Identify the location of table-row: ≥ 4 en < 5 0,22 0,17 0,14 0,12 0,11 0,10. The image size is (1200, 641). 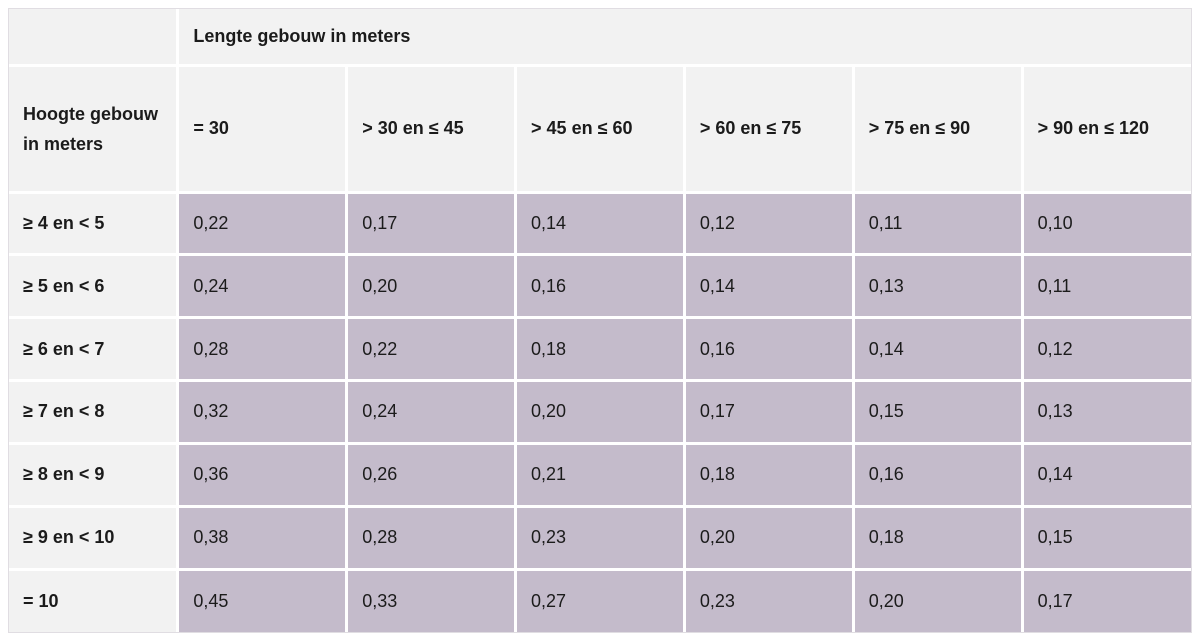
(600, 223).